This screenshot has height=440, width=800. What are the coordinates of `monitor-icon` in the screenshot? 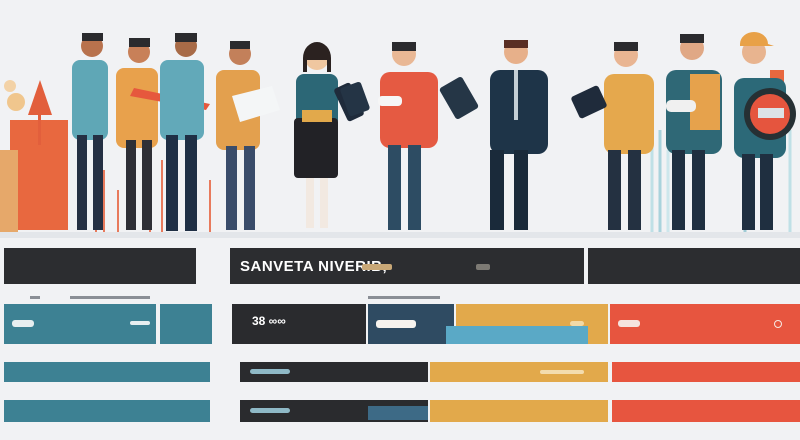 It's located at (589, 102).